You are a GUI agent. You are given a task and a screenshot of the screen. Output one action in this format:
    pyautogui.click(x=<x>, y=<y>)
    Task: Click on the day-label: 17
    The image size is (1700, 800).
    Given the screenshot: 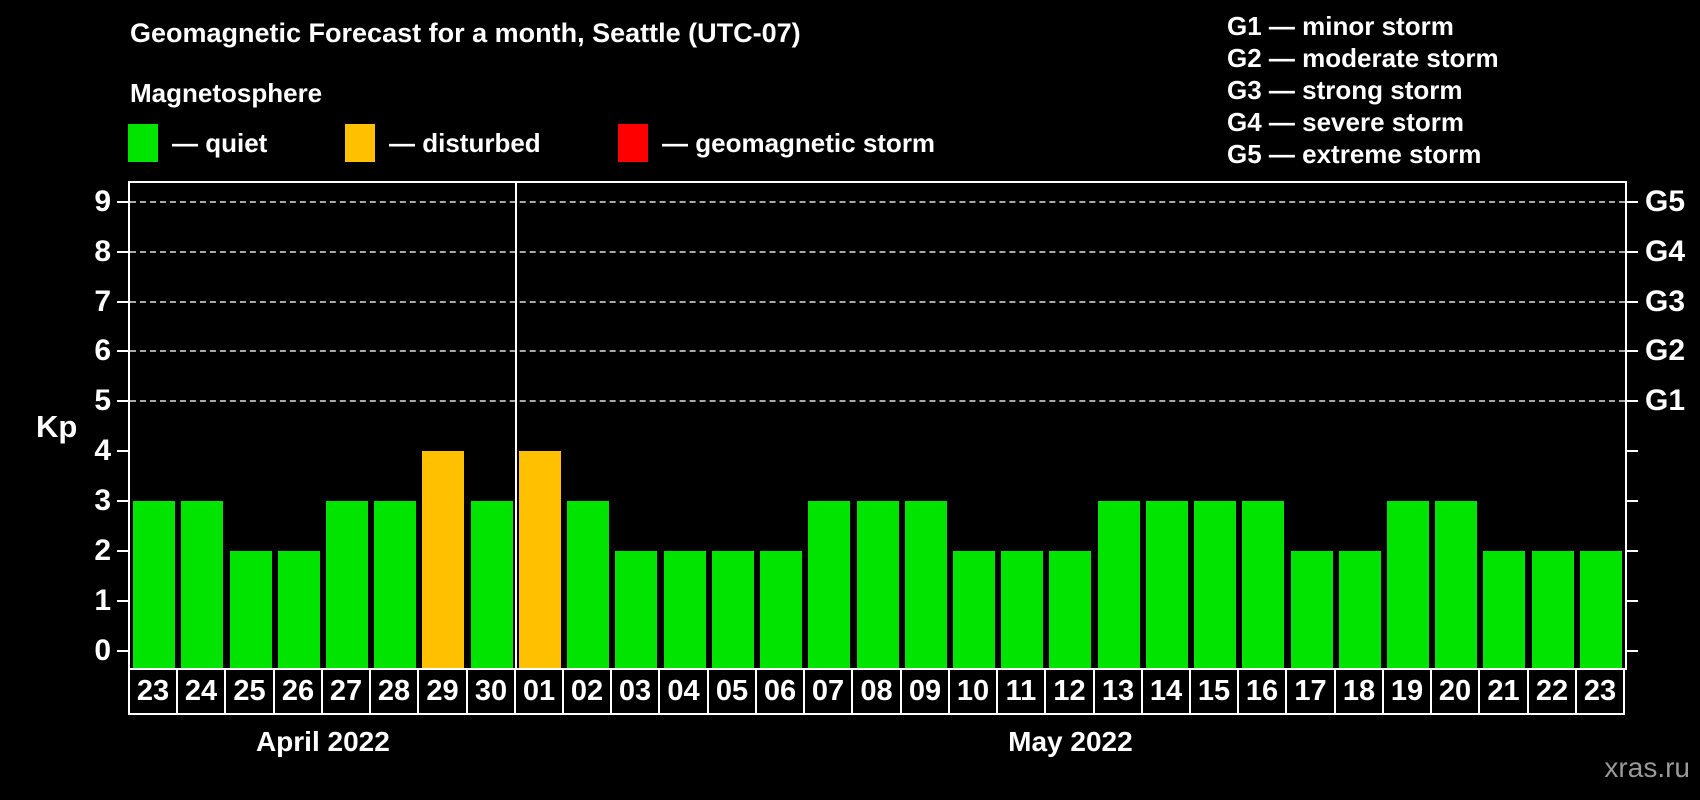 What is the action you would take?
    pyautogui.click(x=1310, y=691)
    